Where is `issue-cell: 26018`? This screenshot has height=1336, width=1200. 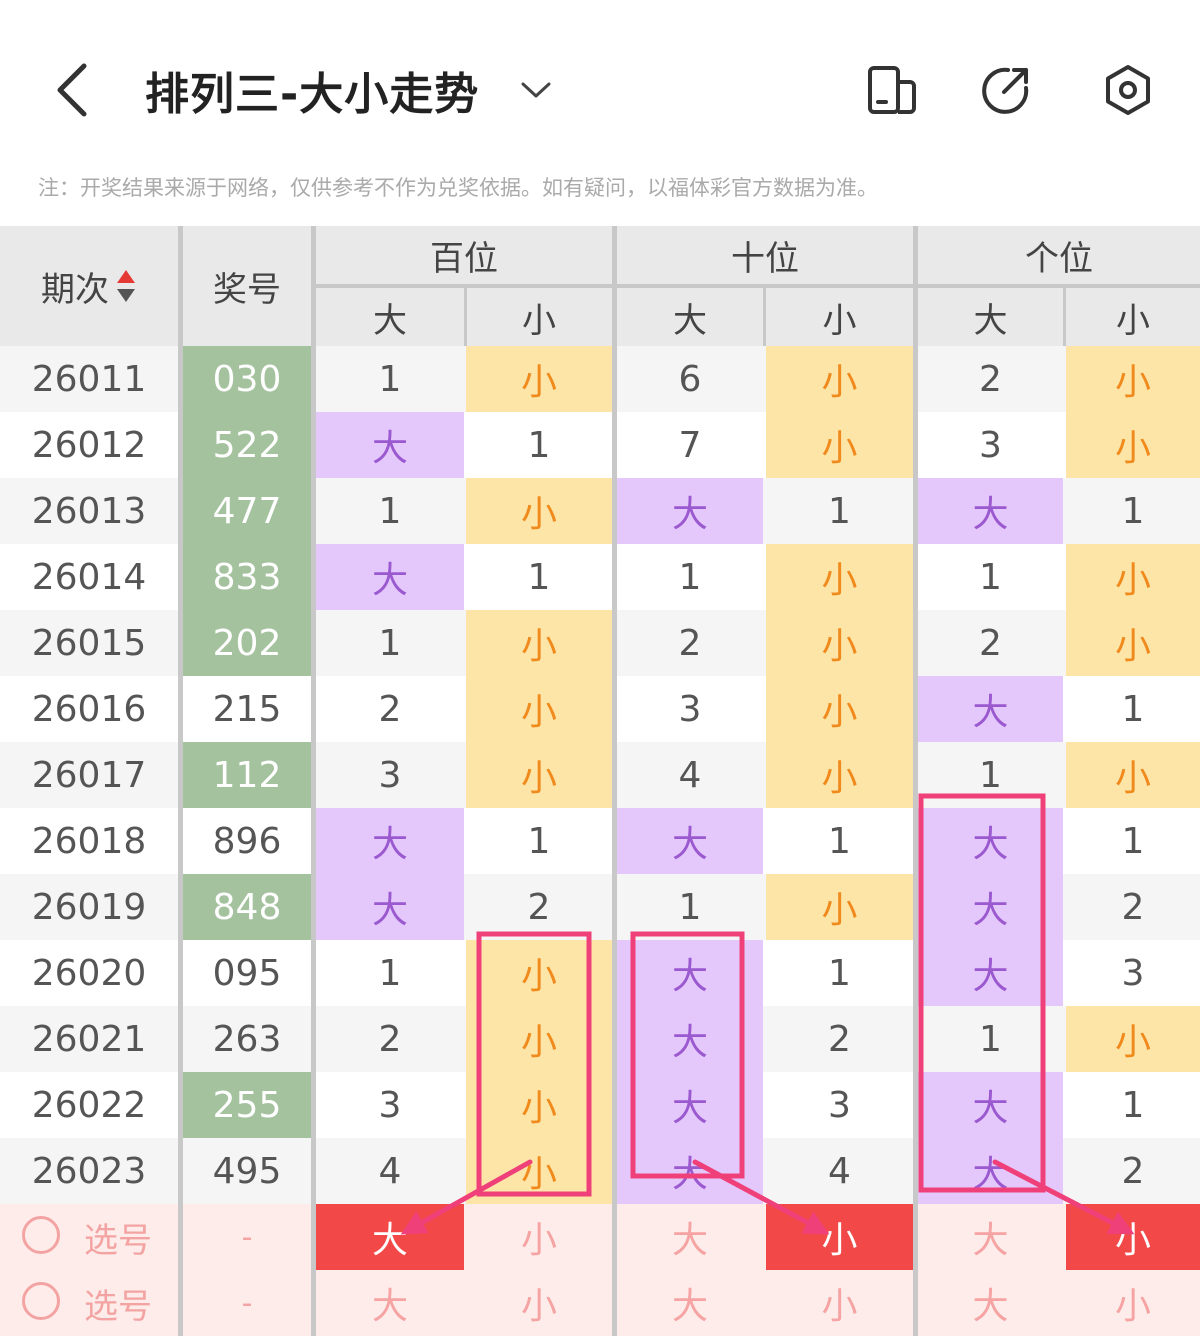 issue-cell: 26018 is located at coordinates (89, 841).